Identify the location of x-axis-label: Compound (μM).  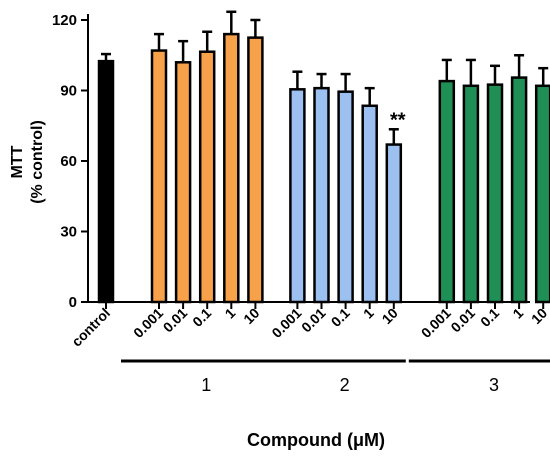
(316, 440).